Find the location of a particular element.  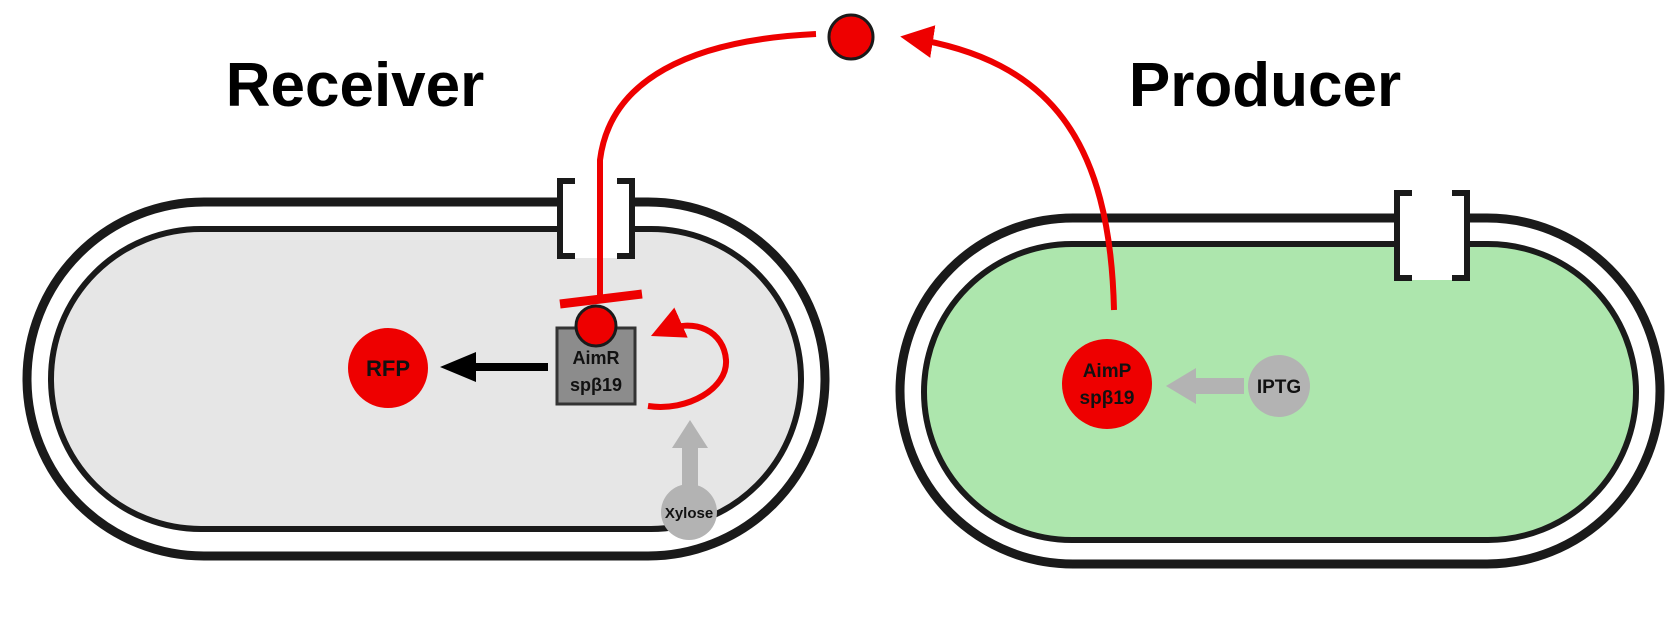

xylose-label: Xylose is located at coordinates (689, 513).